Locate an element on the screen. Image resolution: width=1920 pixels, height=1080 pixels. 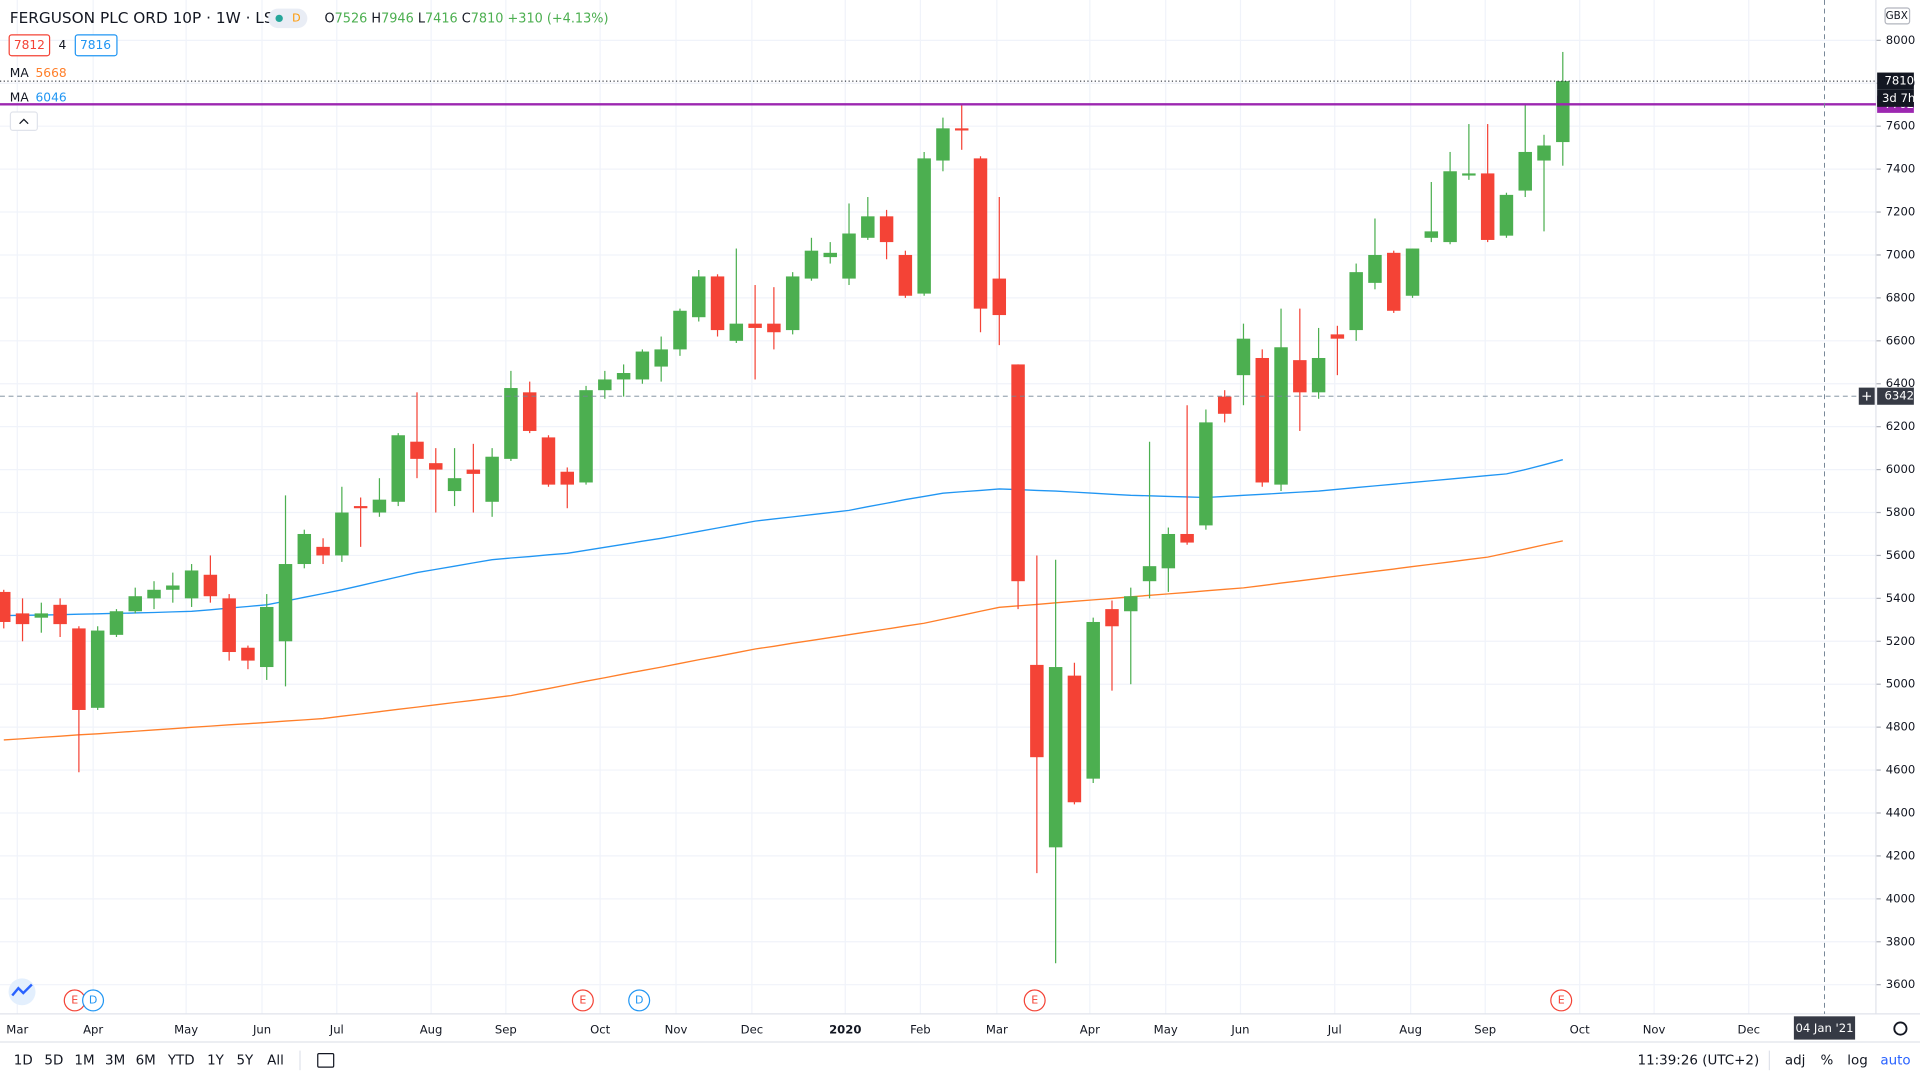
collapse-icon is located at coordinates (24, 121).